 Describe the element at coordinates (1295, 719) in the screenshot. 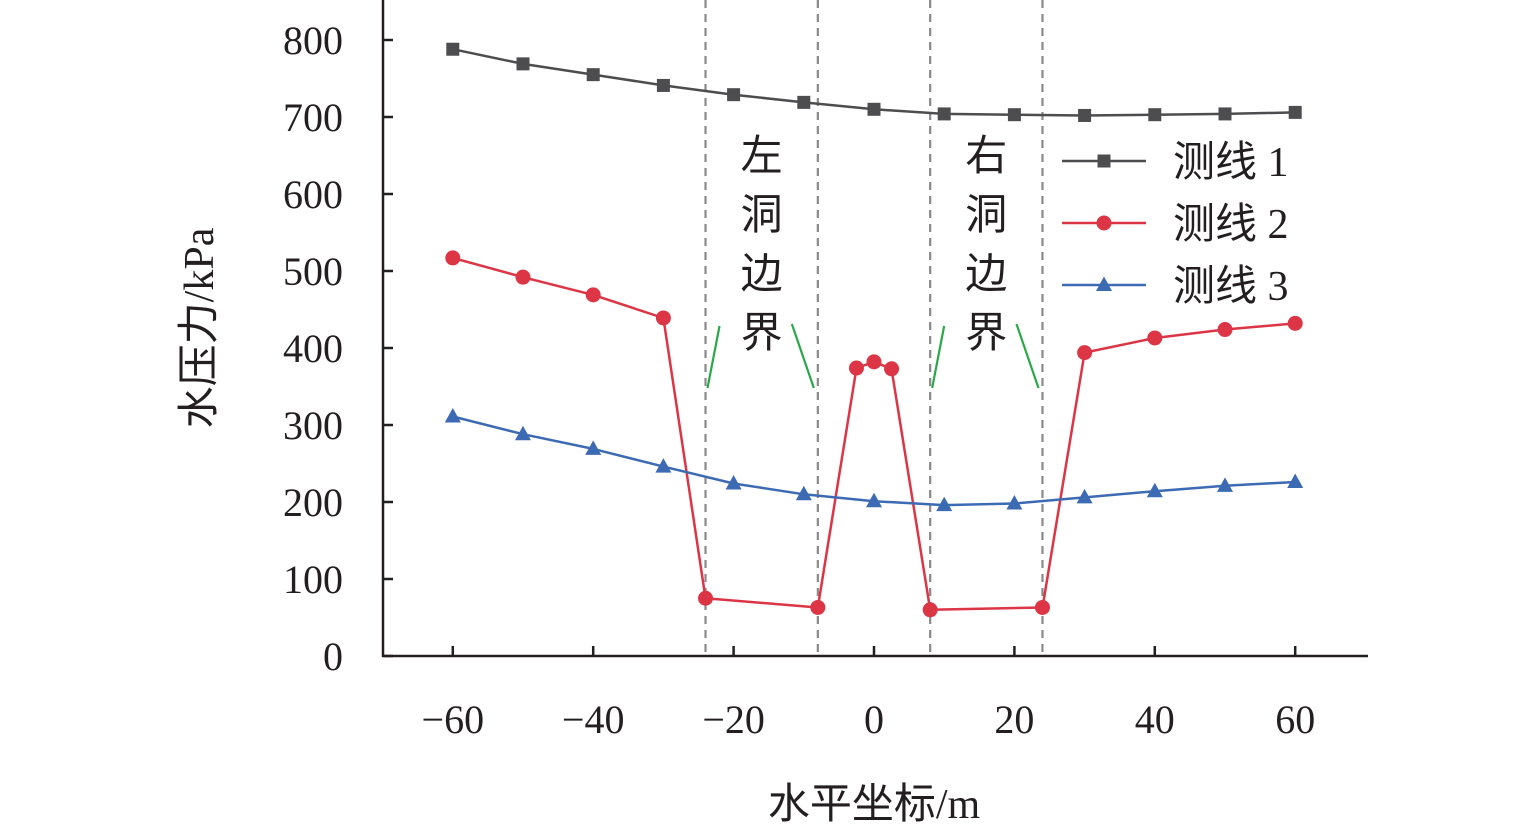

I see `x-tick-label: 60` at that location.